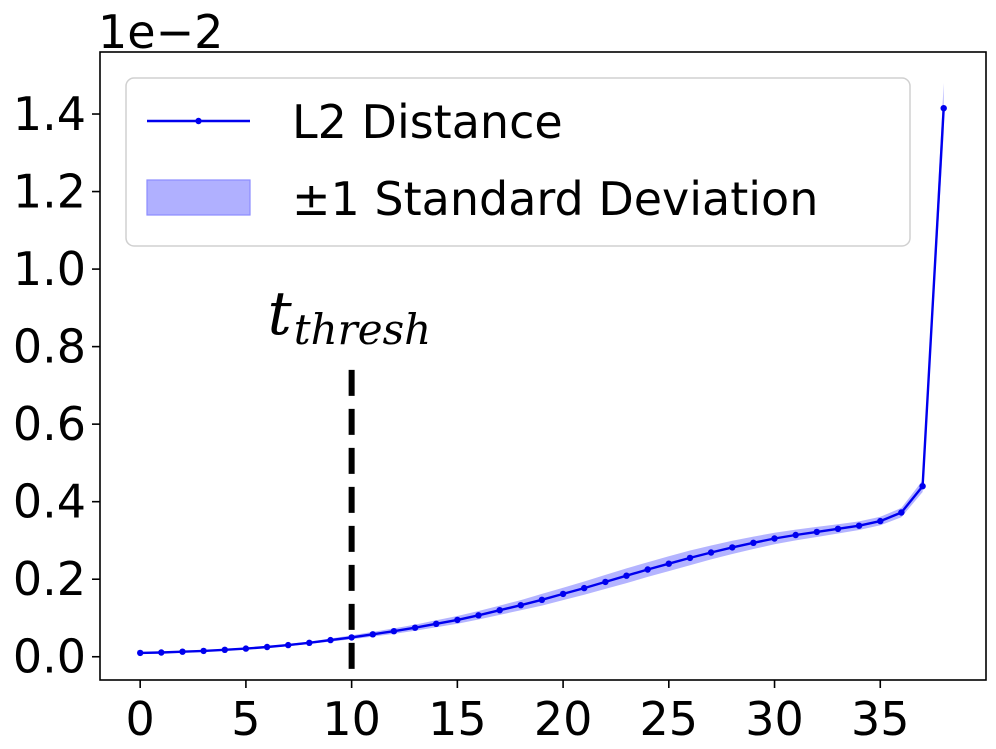 The width and height of the screenshot is (996, 749). Describe the element at coordinates (49, 502) in the screenshot. I see `y-tick-label: 0.4` at that location.